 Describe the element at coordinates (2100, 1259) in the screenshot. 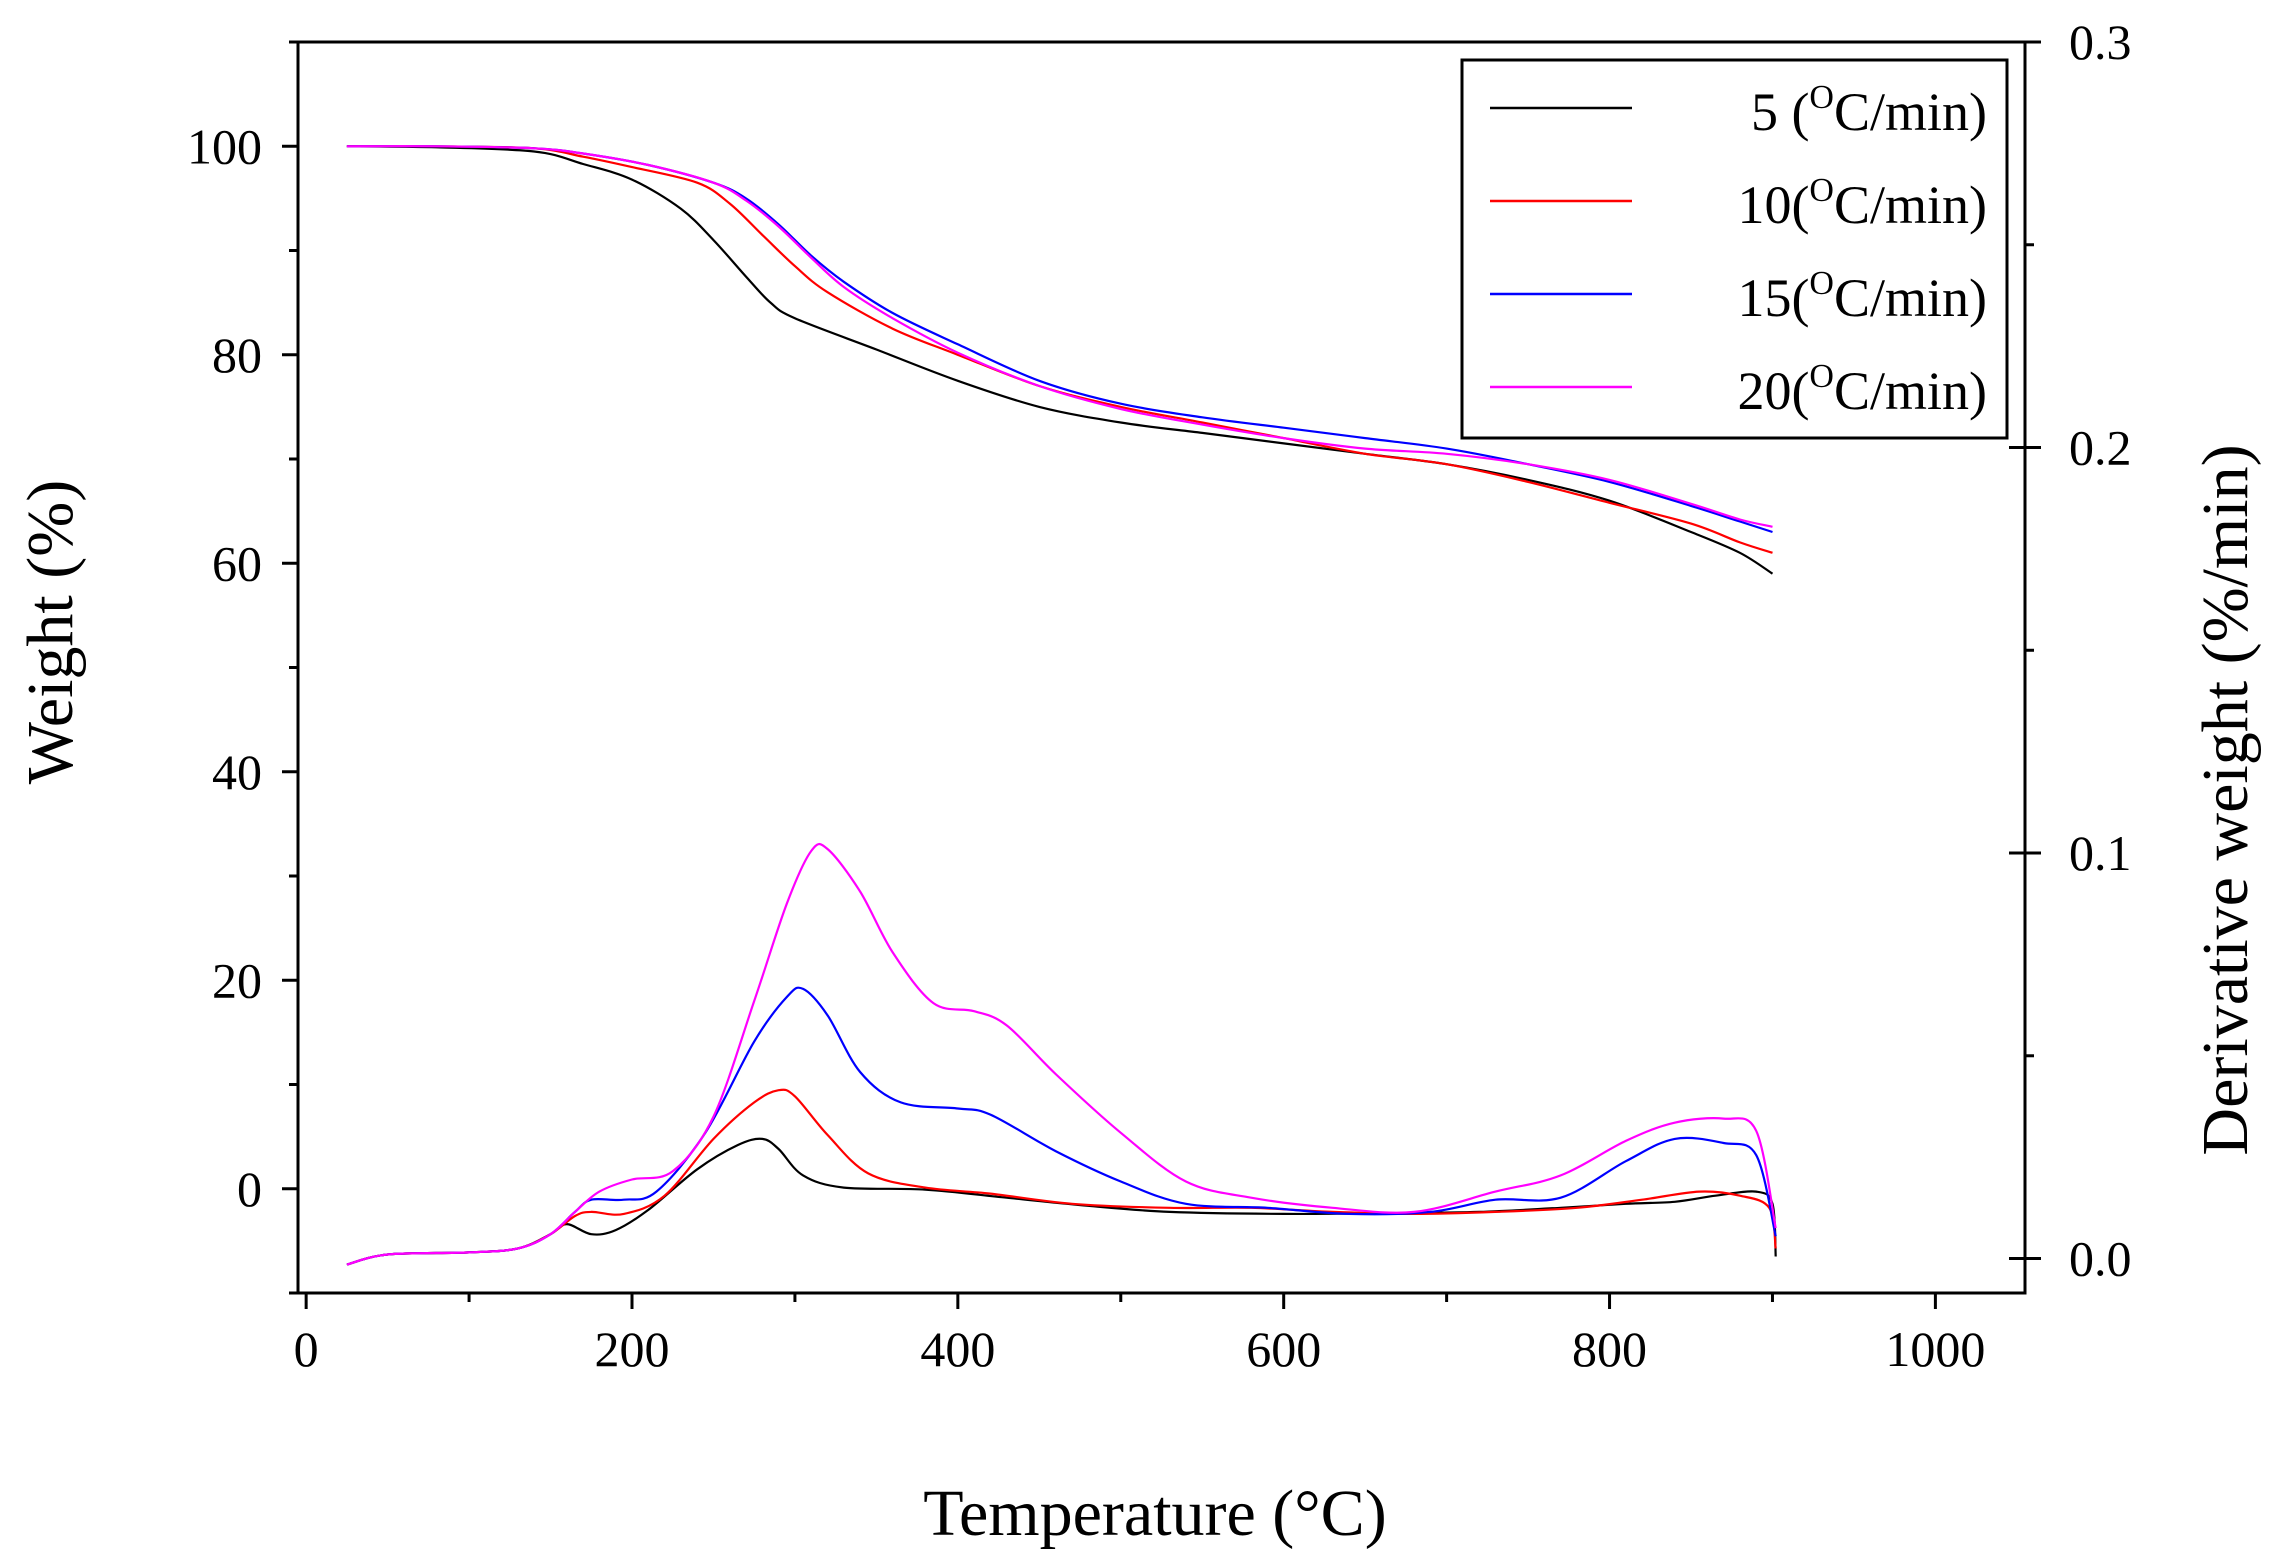

I see `y-right-tick-label: 0.0` at that location.